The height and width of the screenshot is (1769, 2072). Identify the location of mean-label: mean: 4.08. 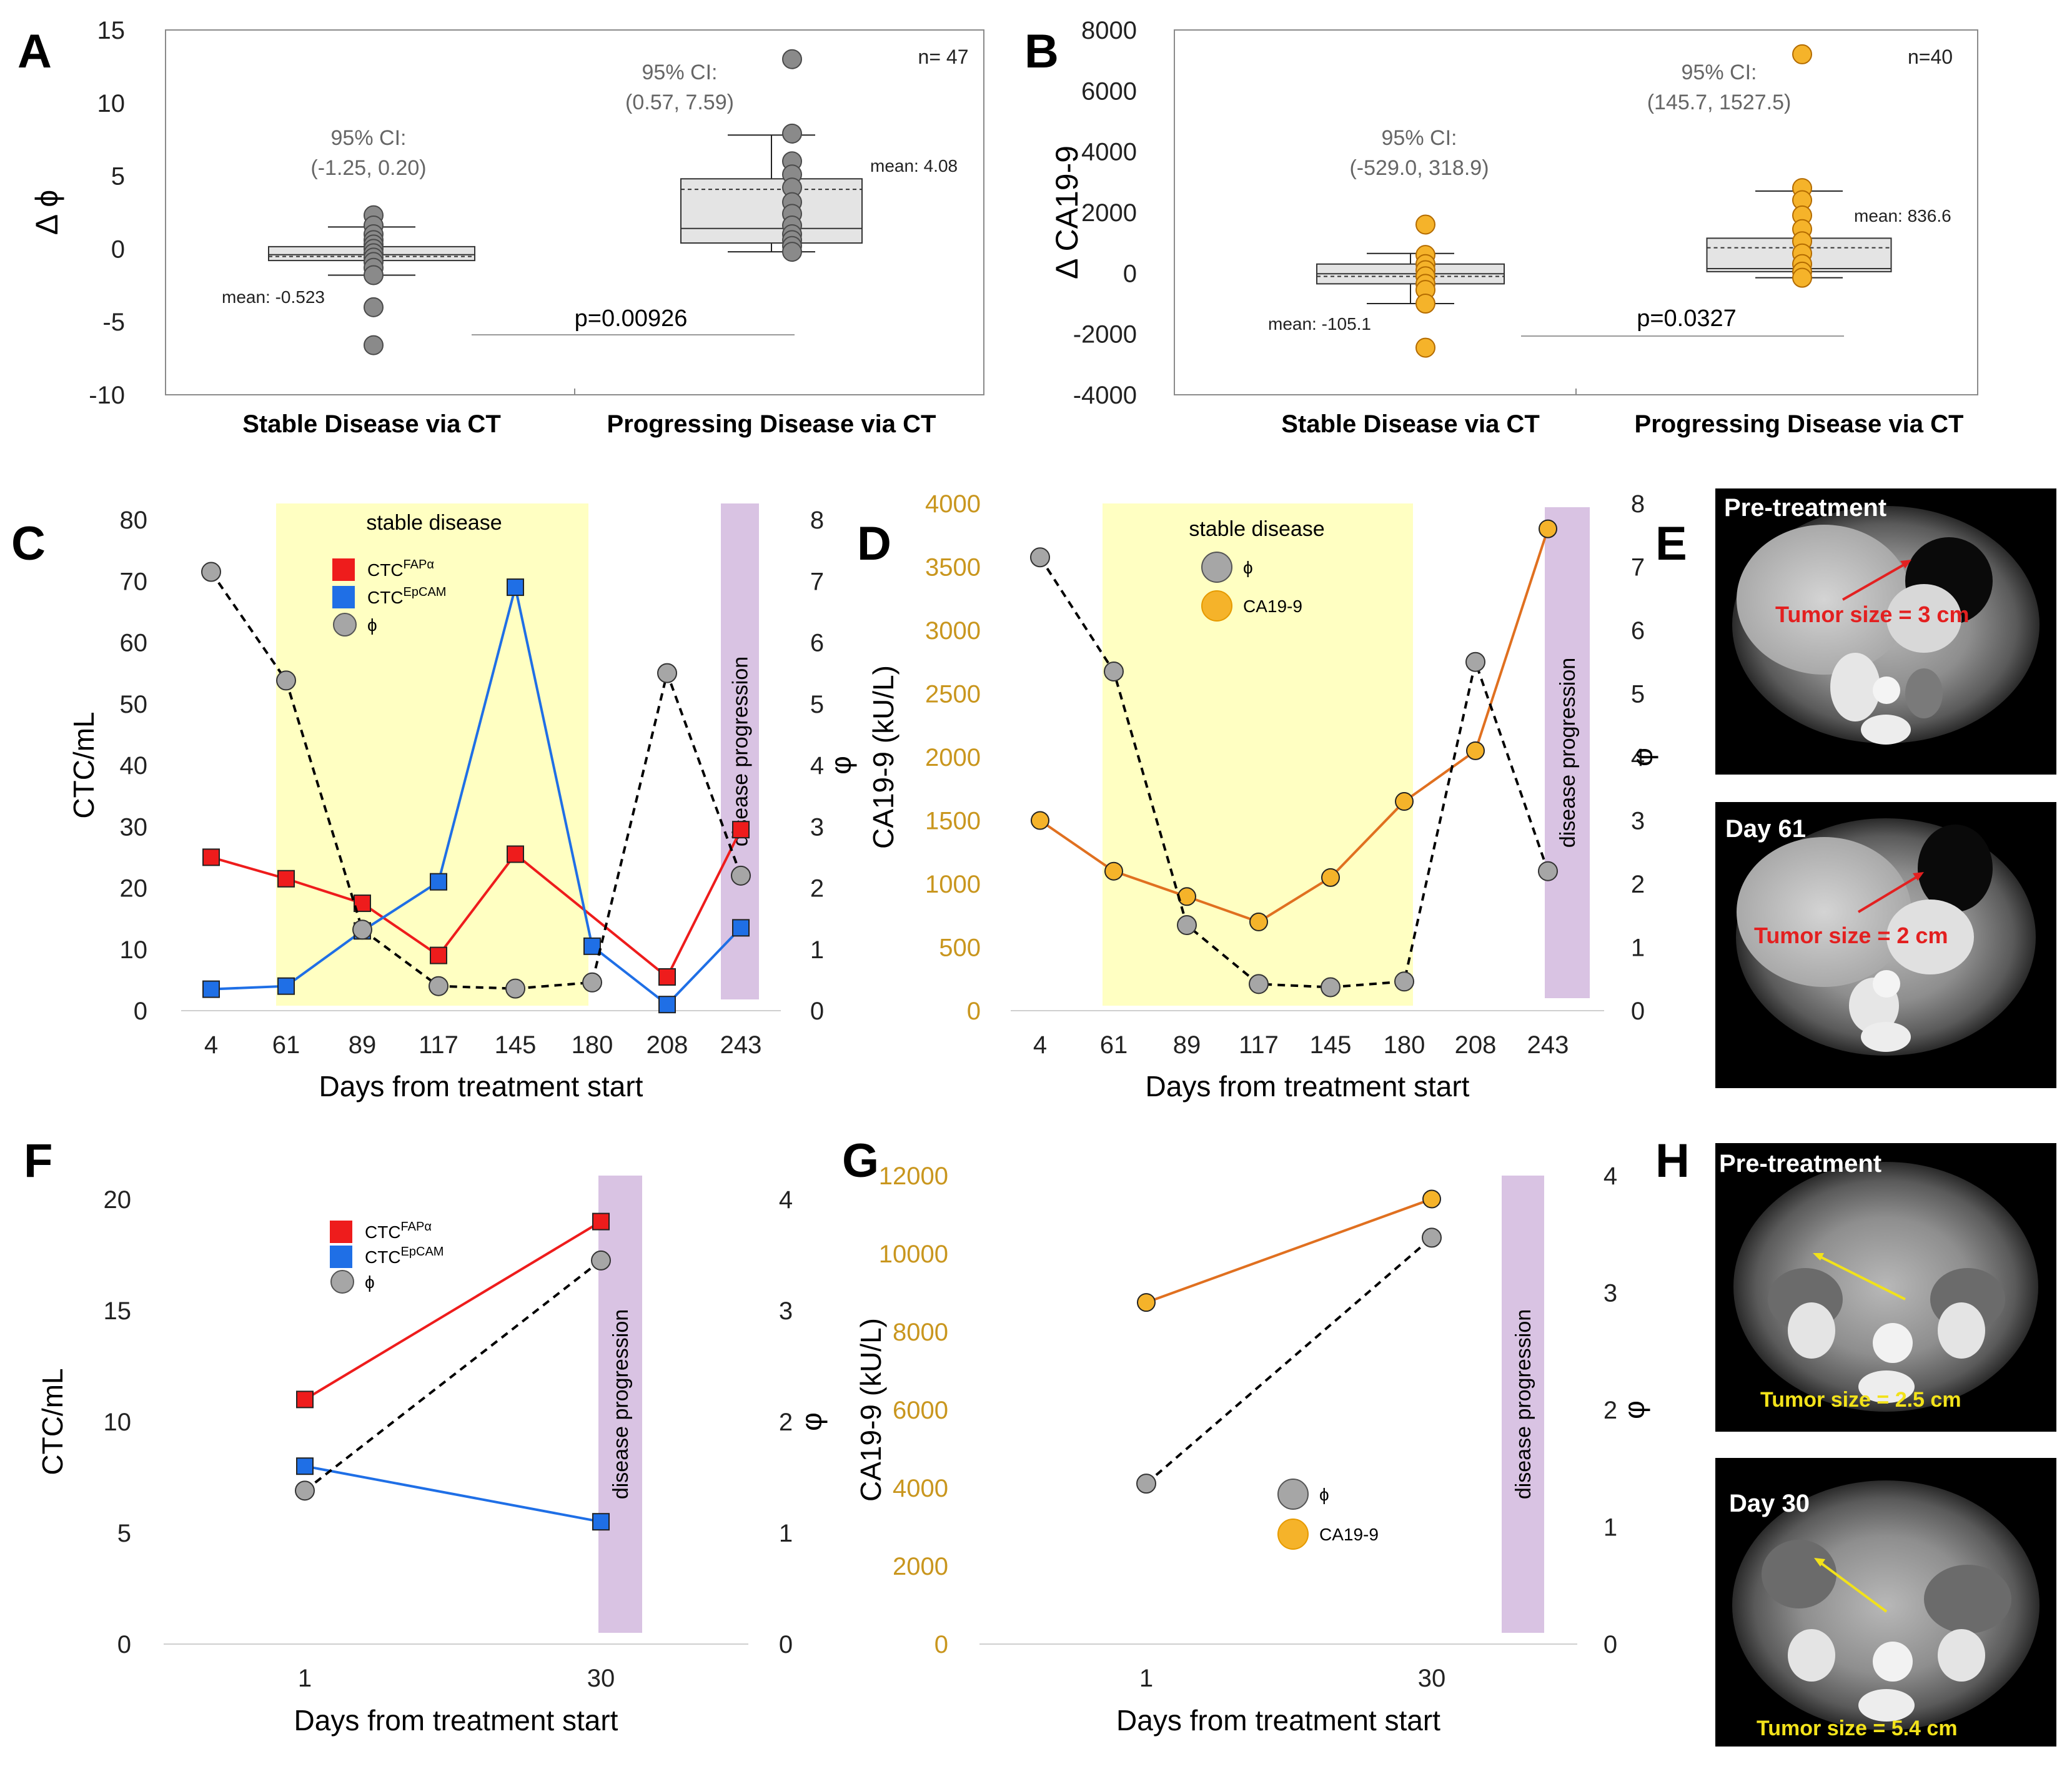
(914, 166).